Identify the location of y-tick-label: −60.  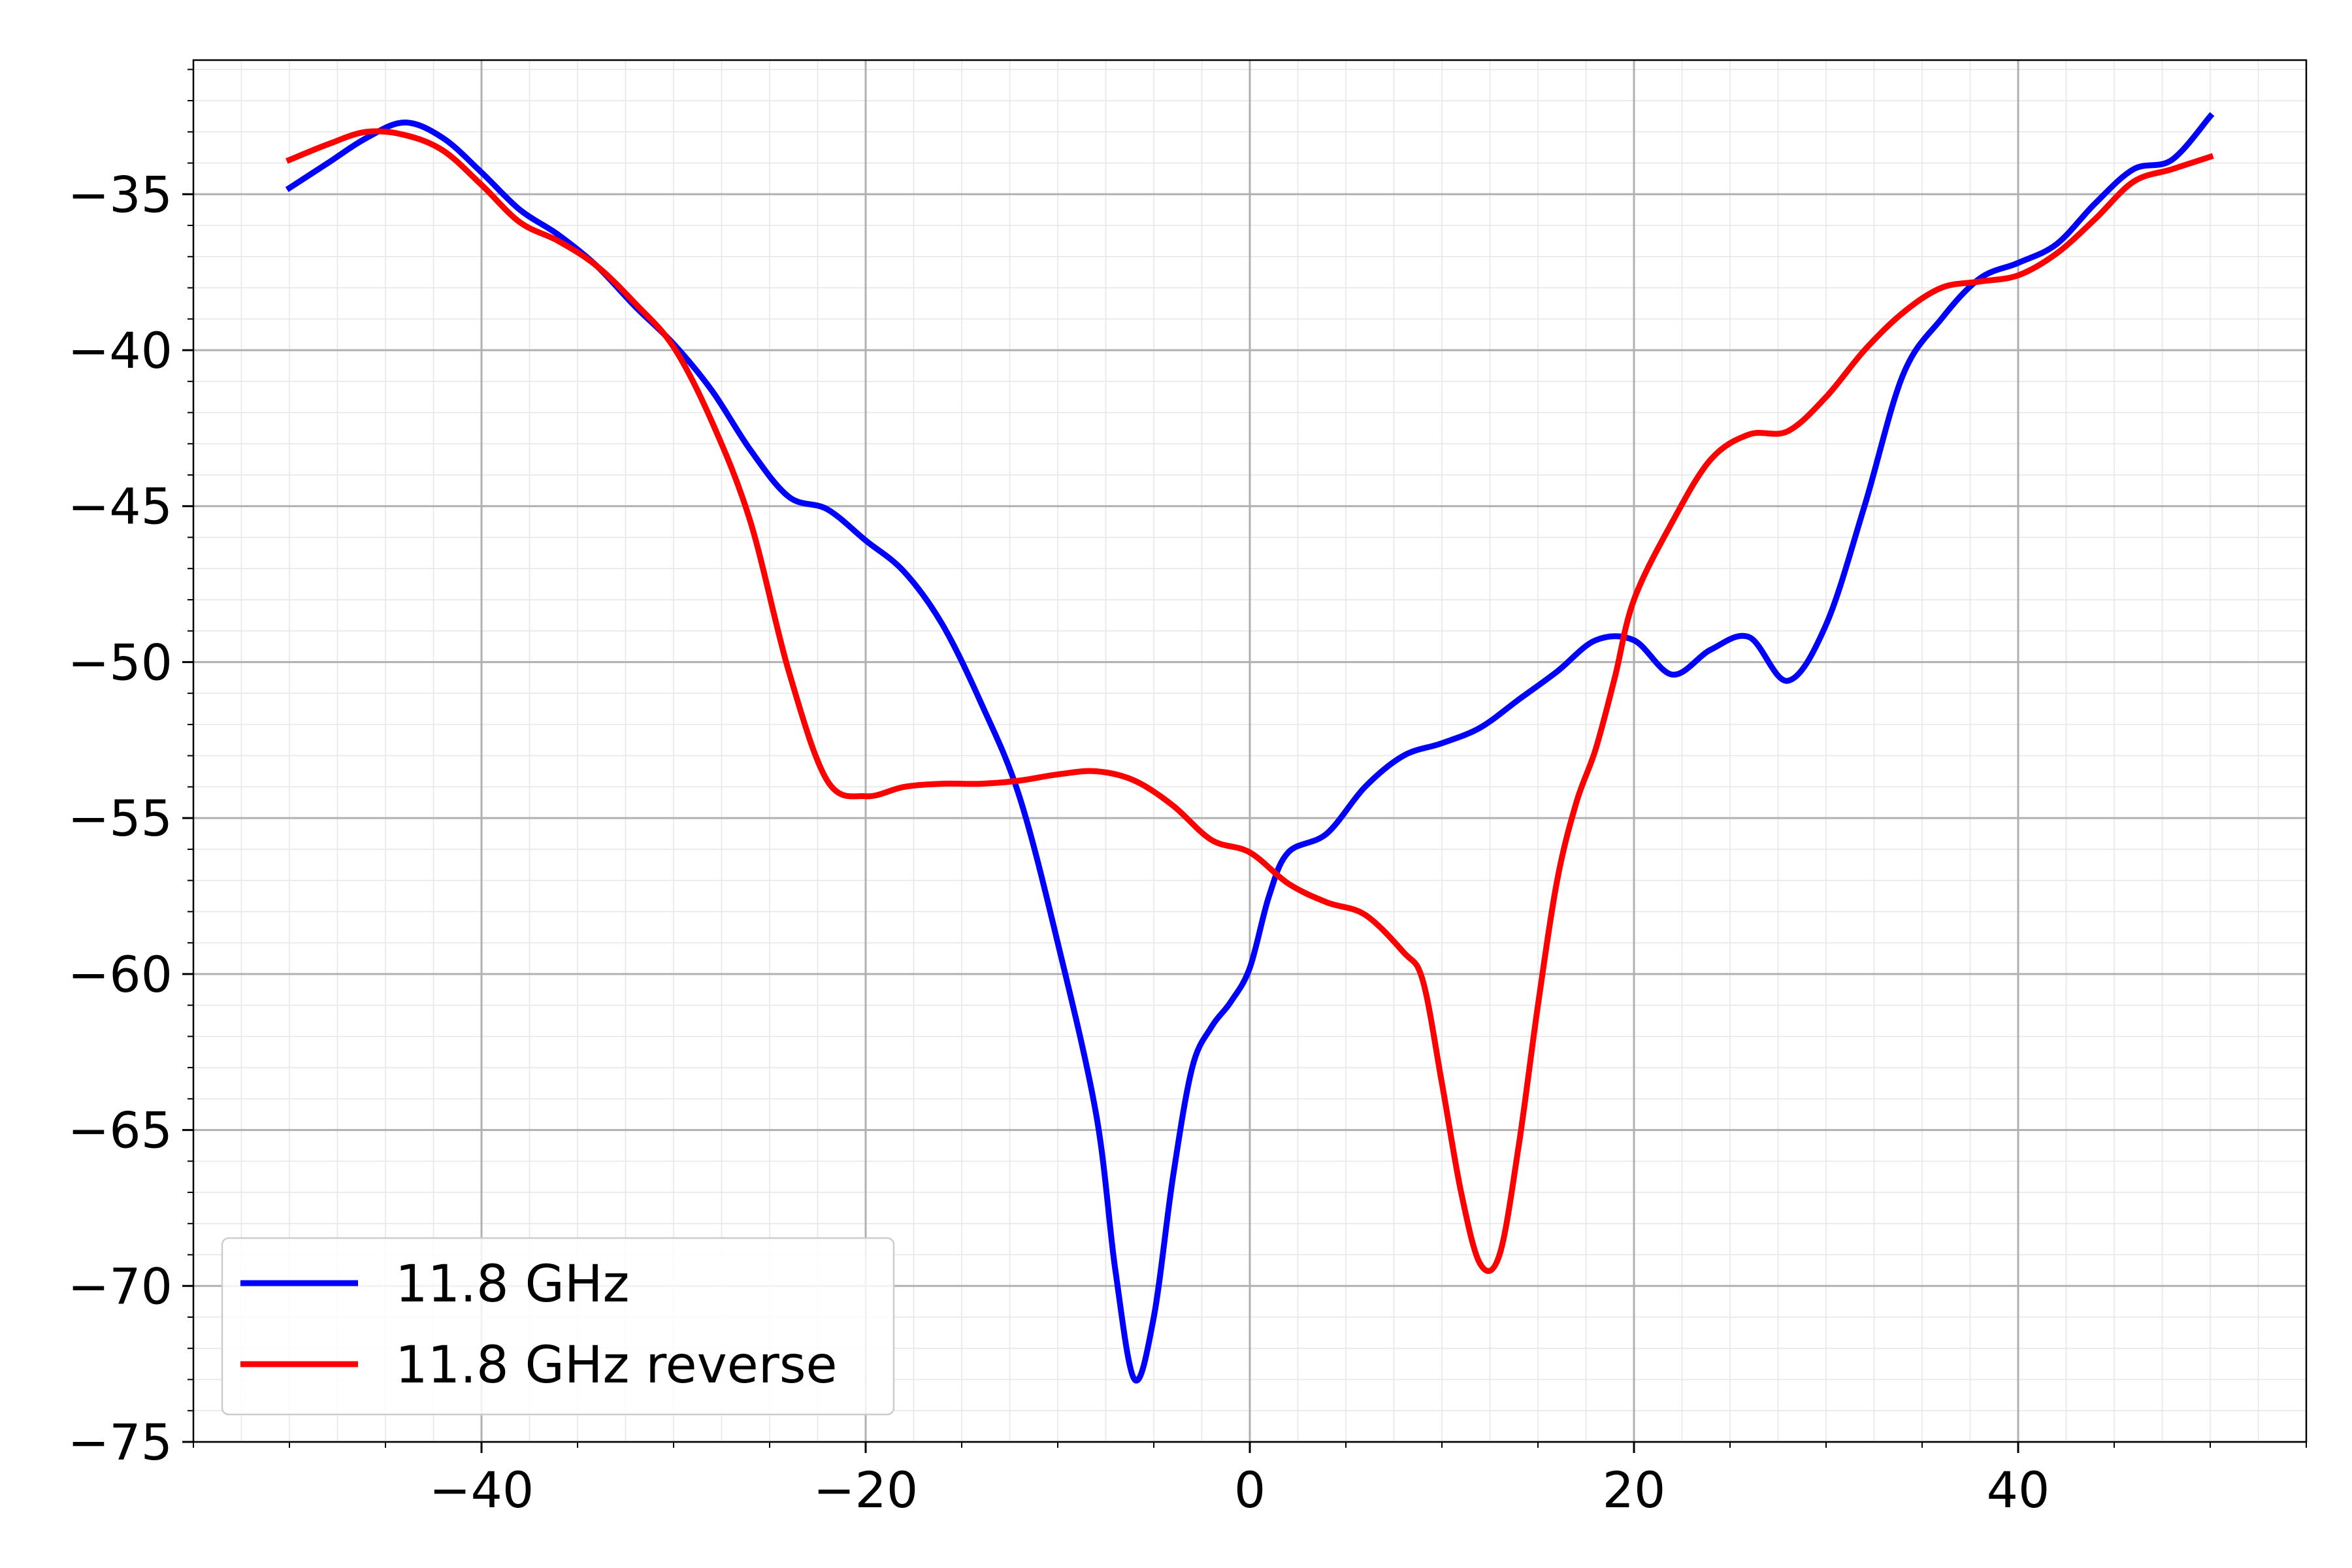
(120, 974).